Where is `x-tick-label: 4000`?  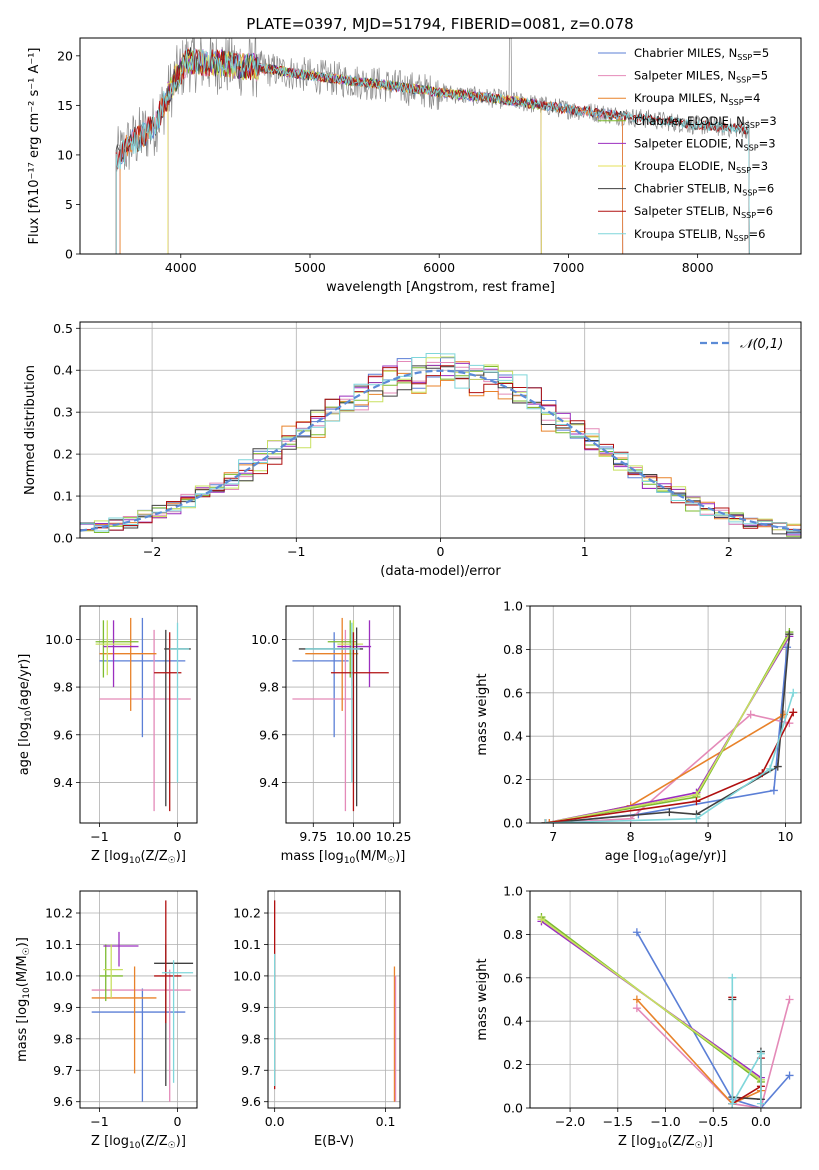
x-tick-label: 4000 is located at coordinates (181, 267).